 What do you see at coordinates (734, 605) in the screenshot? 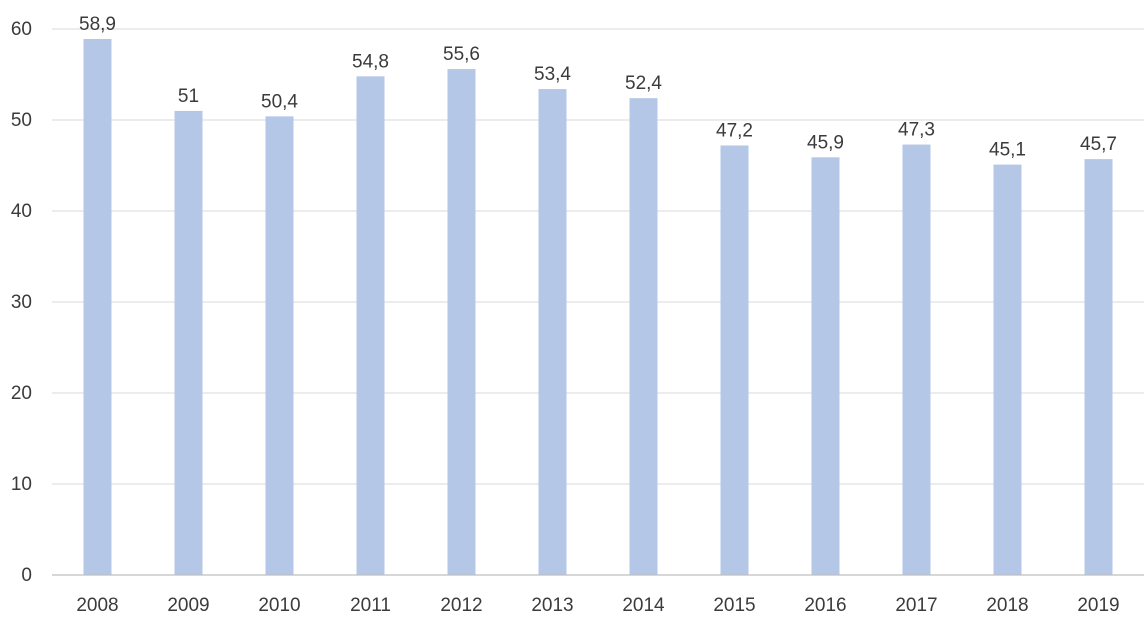
I see `x-tick-label: 2015` at bounding box center [734, 605].